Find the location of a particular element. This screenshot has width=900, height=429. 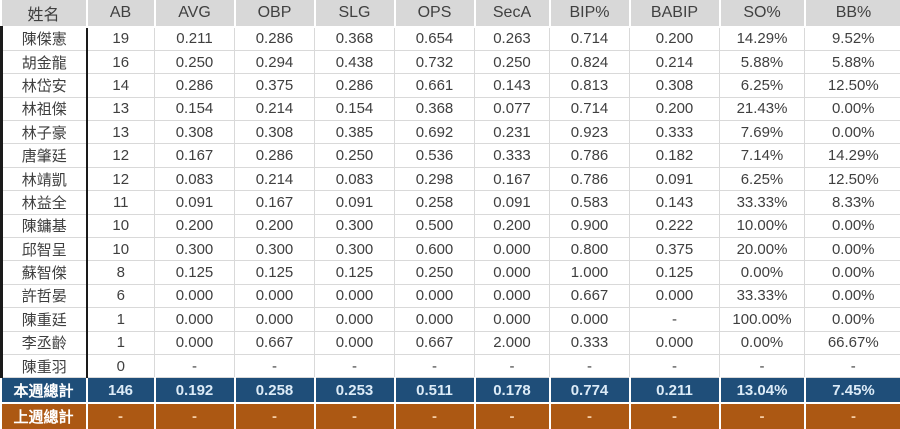

stat-cell: 66.67% is located at coordinates (852, 343).